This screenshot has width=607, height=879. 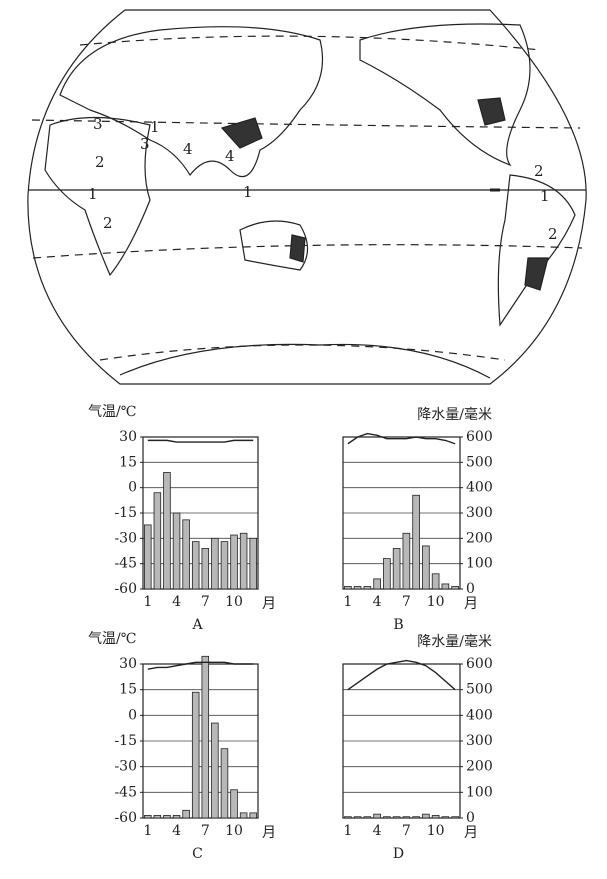 I want to click on continent-australia, so click(x=274, y=245).